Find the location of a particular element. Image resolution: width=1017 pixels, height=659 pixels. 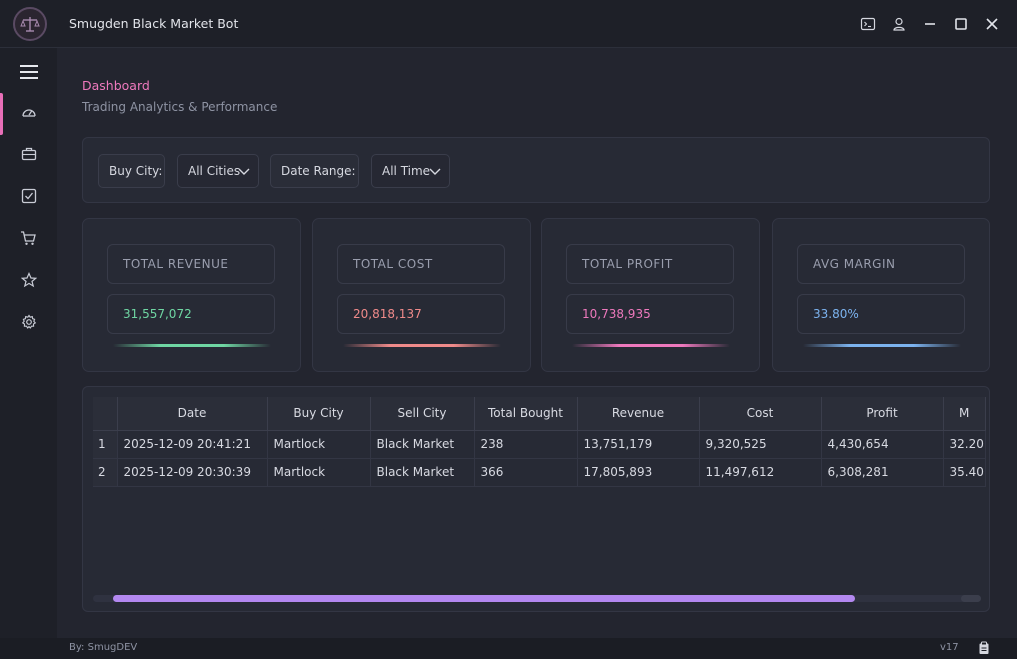

close-icon is located at coordinates (992, 24).